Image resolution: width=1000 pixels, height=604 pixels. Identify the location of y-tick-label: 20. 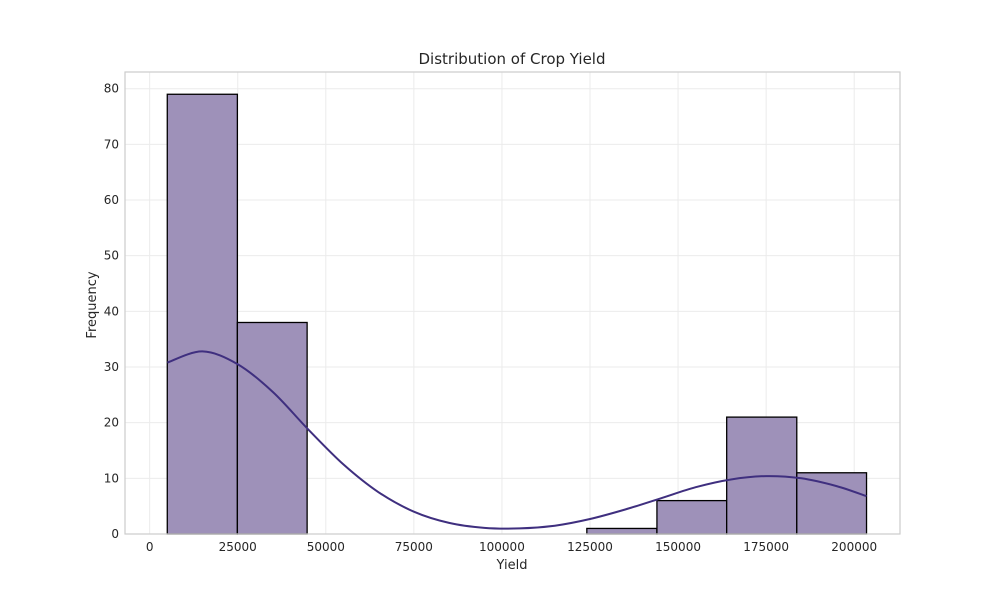
(111, 423).